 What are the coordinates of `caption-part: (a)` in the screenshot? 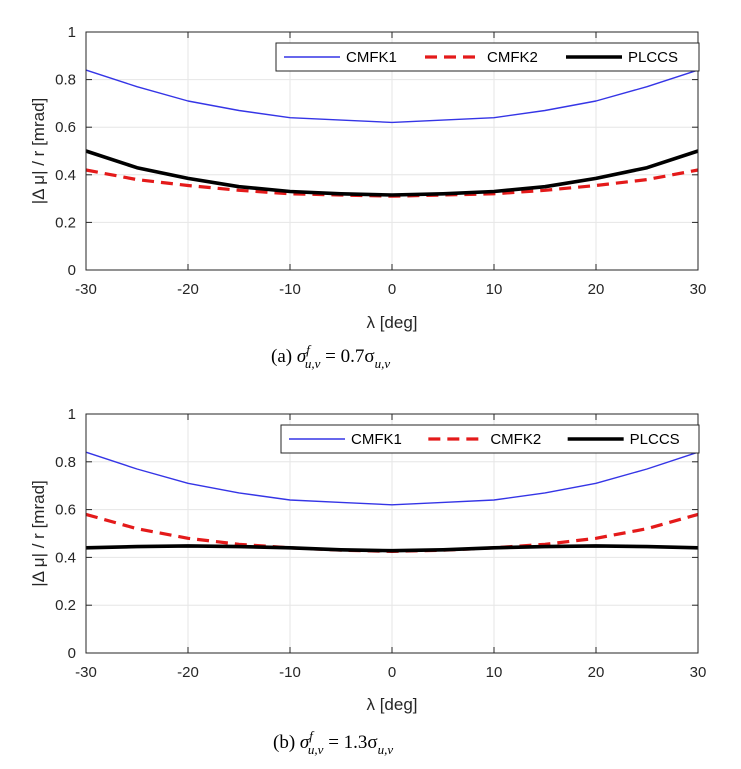 It's located at (284, 356).